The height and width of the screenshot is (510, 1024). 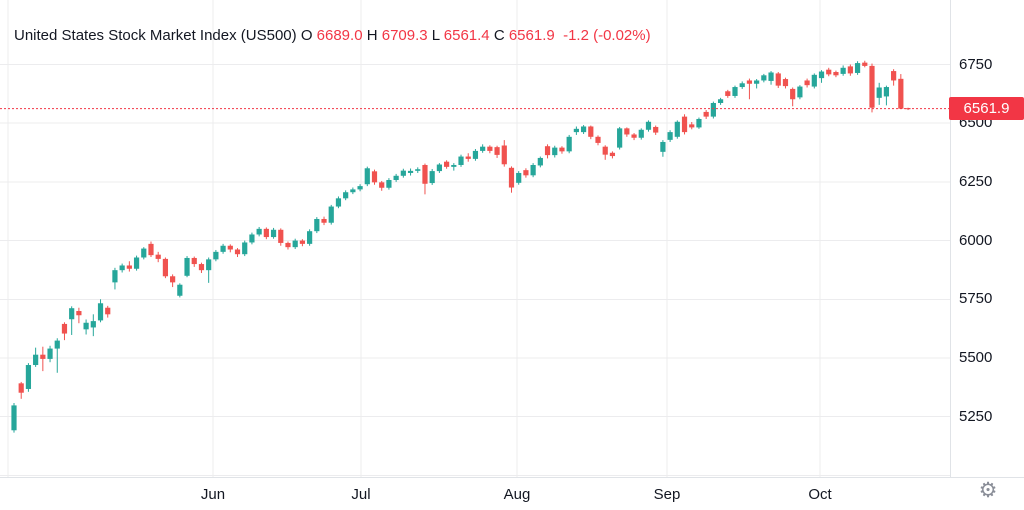 I want to click on close-label: C, so click(x=499, y=35).